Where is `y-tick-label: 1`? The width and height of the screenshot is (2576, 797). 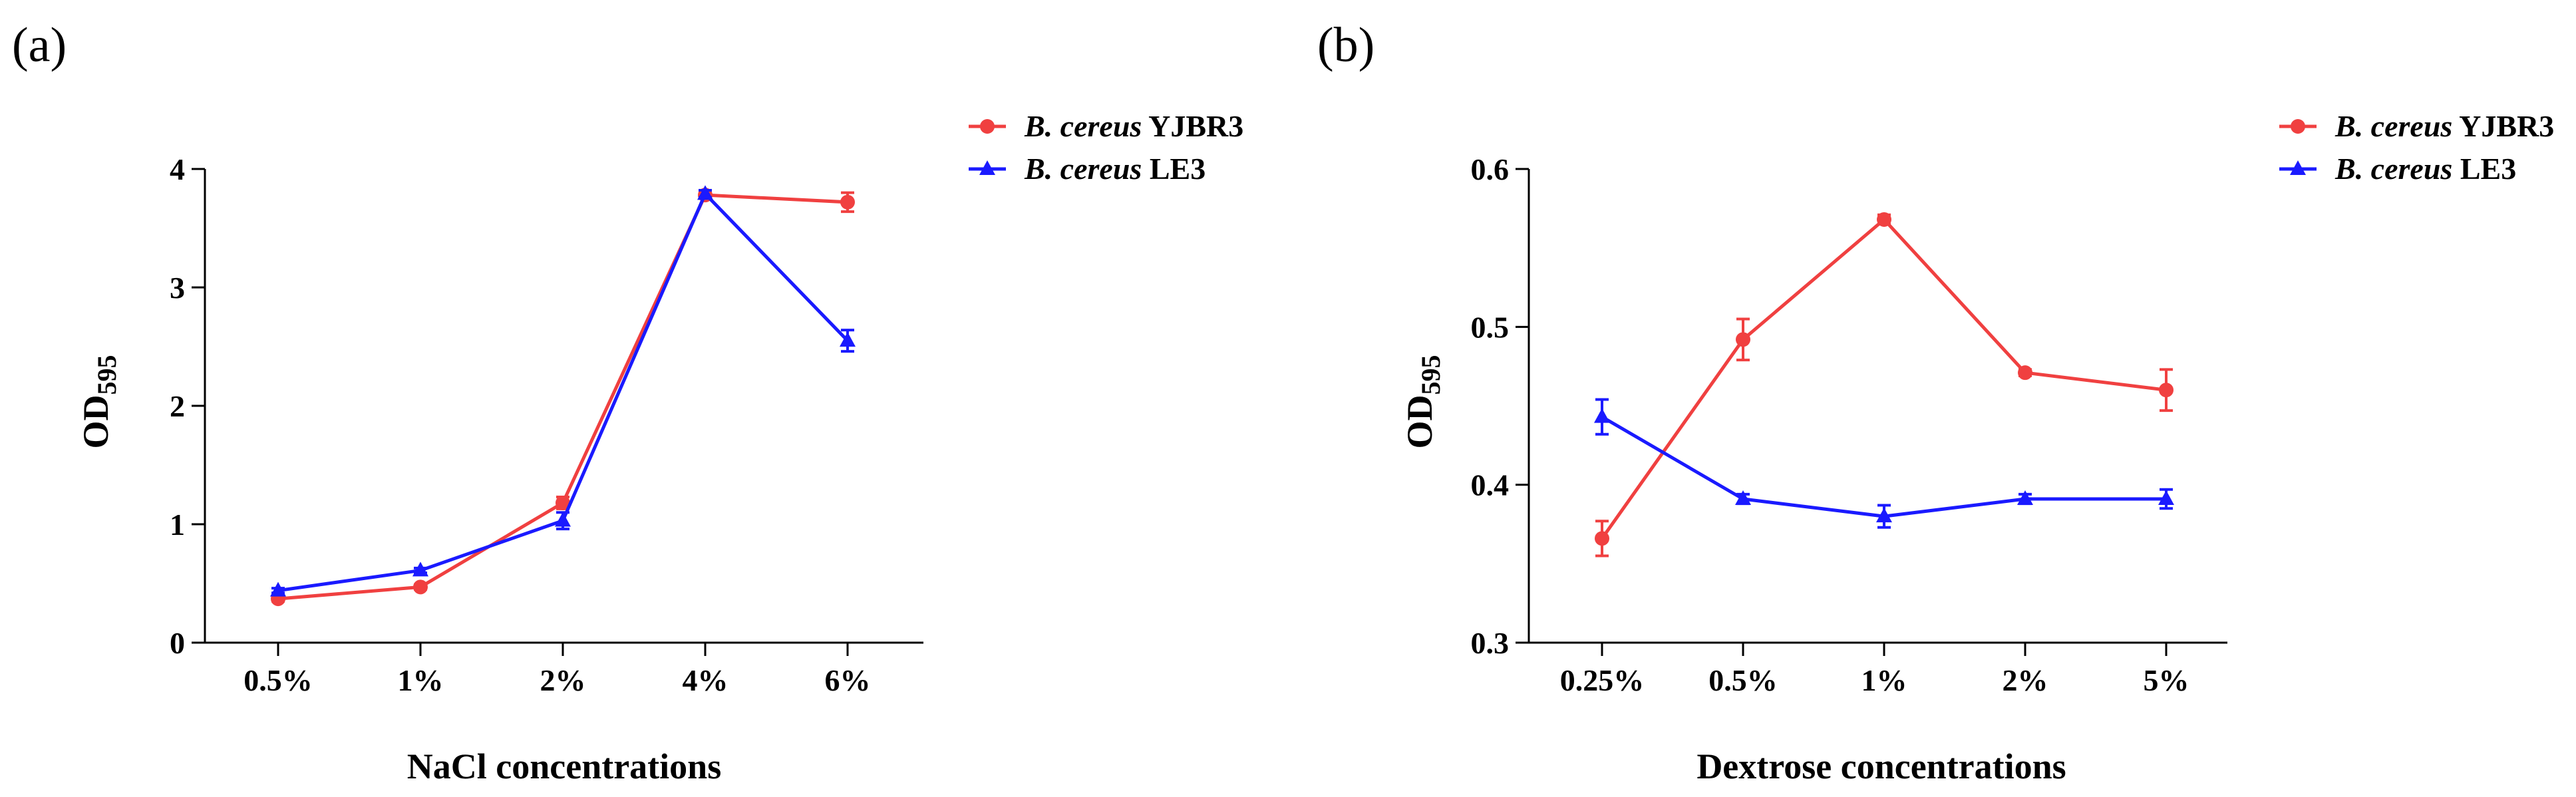 y-tick-label: 1 is located at coordinates (177, 525).